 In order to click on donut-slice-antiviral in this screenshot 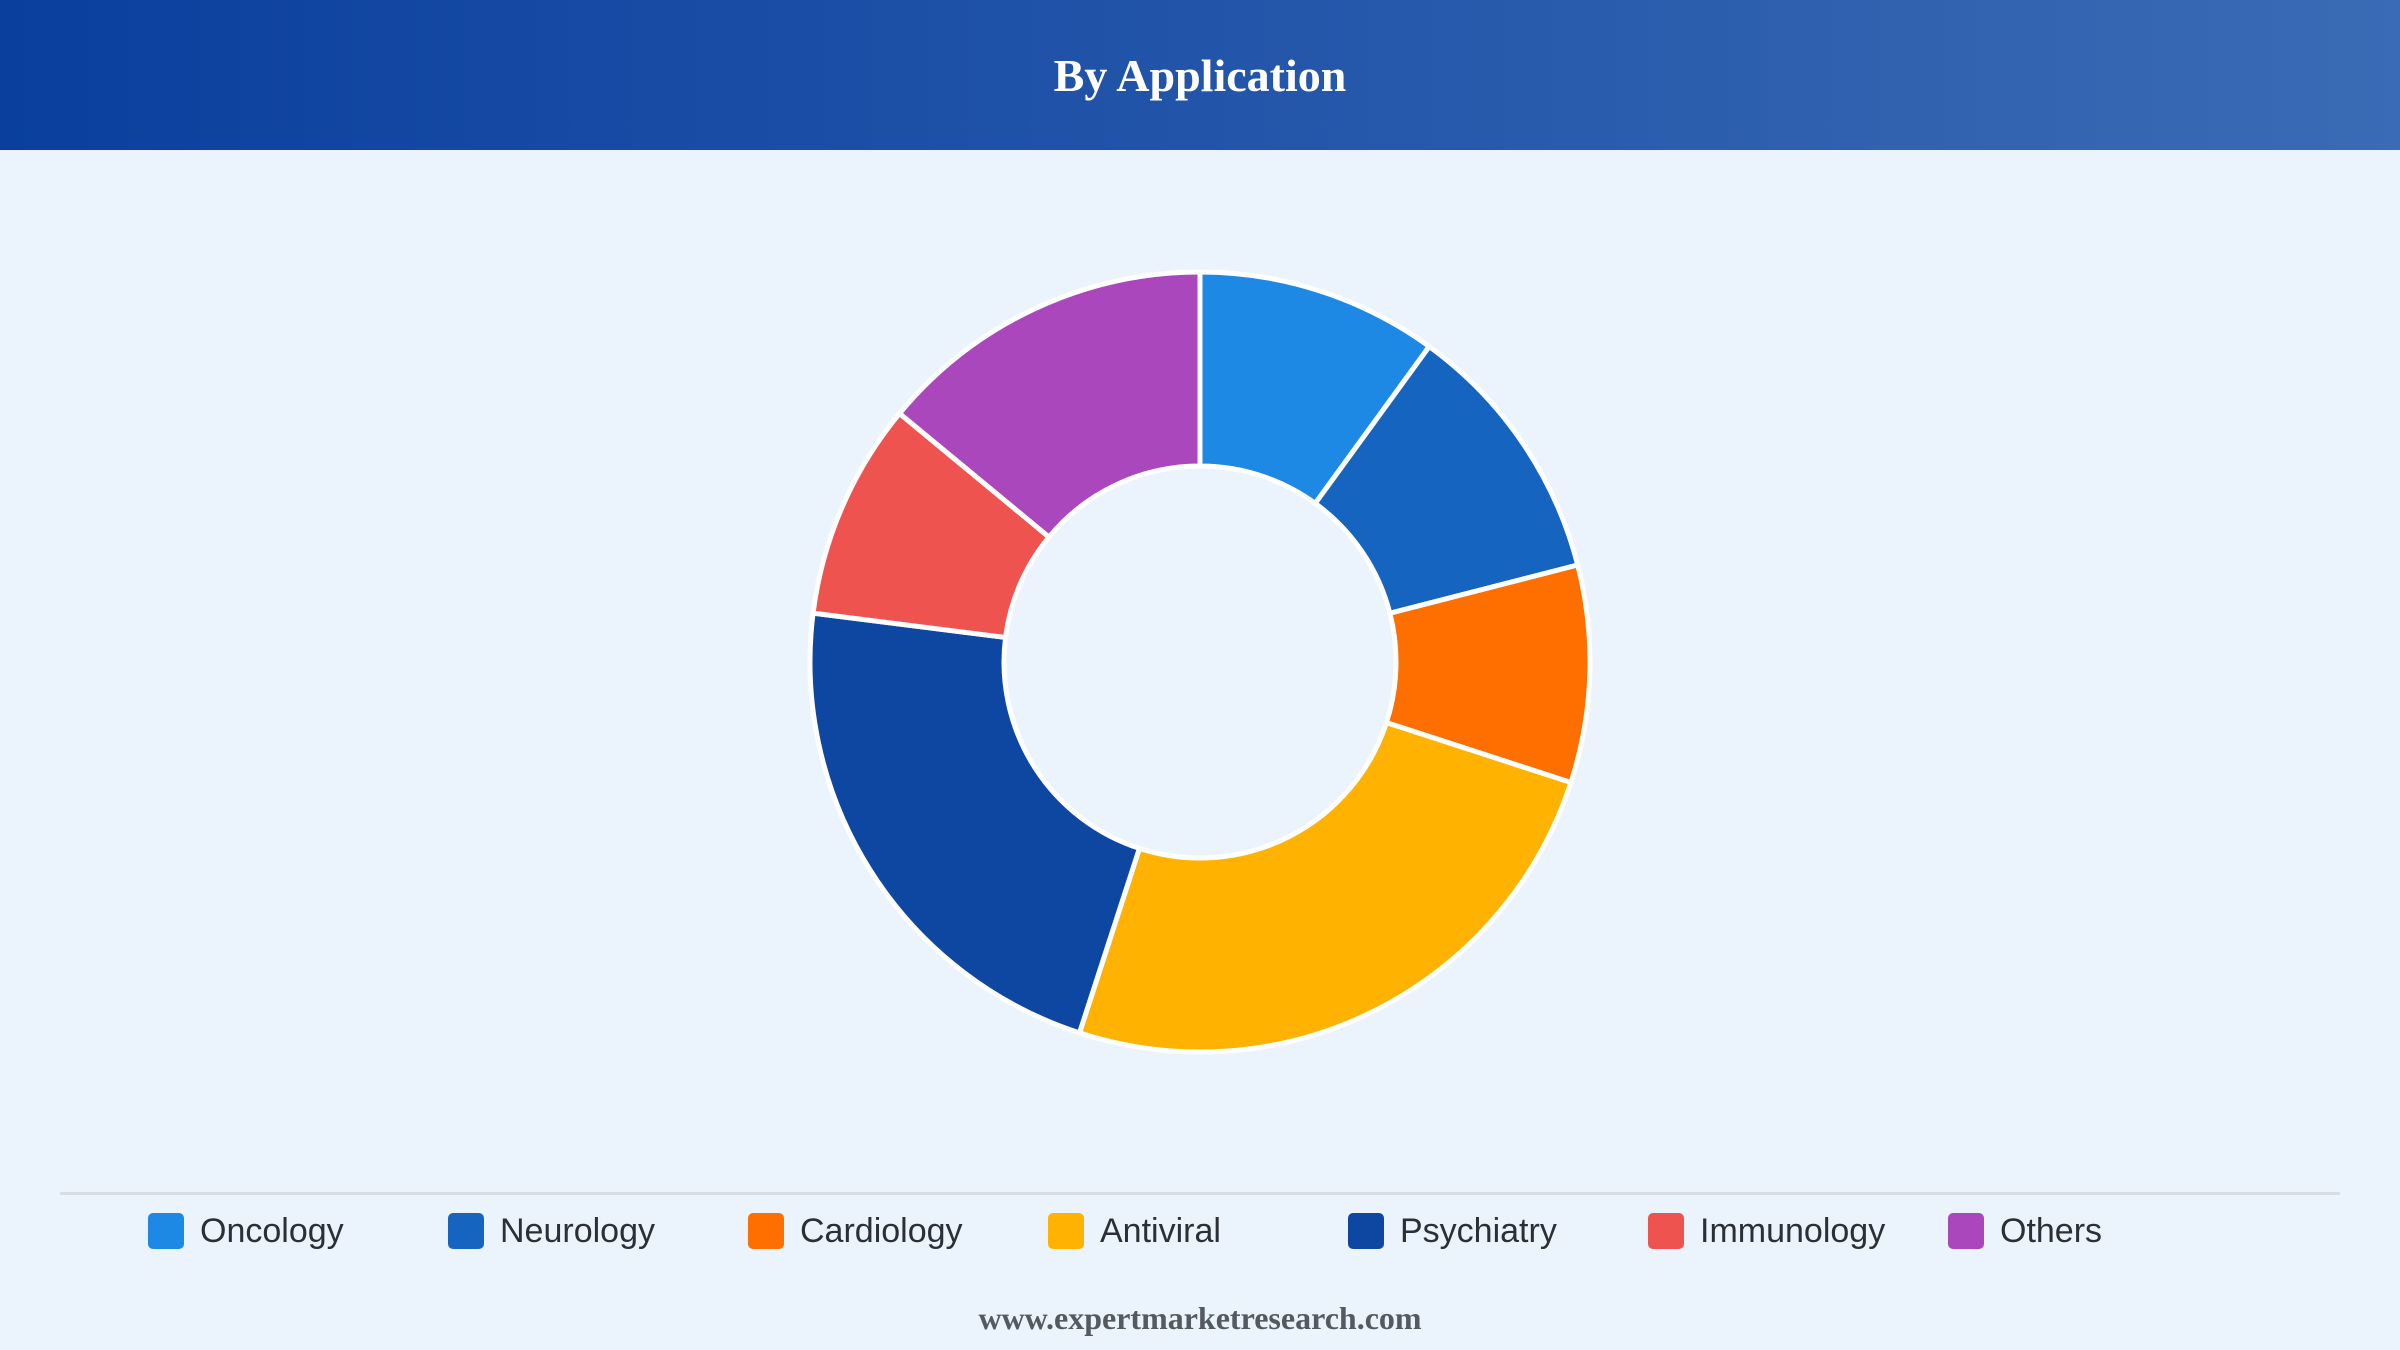, I will do `click(1325, 887)`.